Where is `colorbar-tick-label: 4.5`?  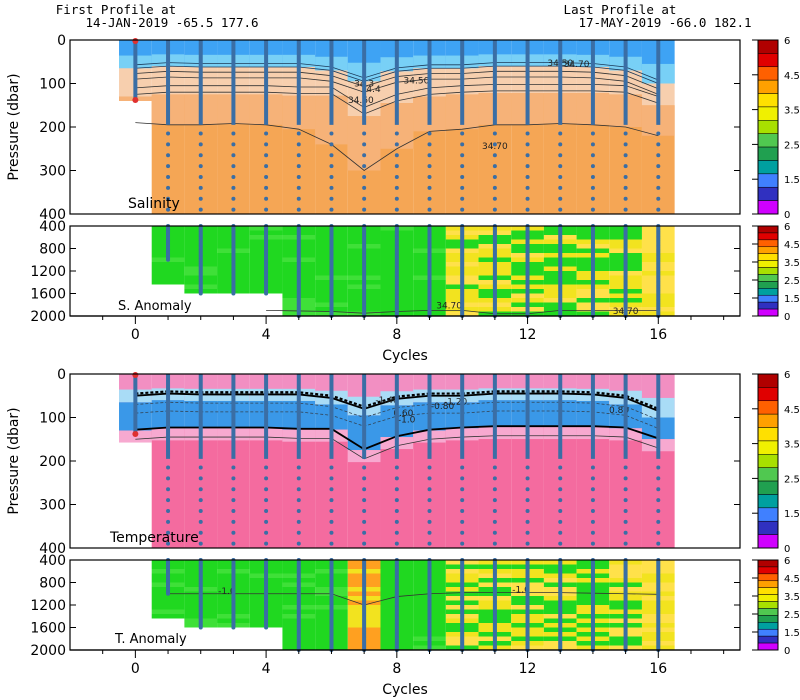
colorbar-tick-label: 4.5 is located at coordinates (792, 245).